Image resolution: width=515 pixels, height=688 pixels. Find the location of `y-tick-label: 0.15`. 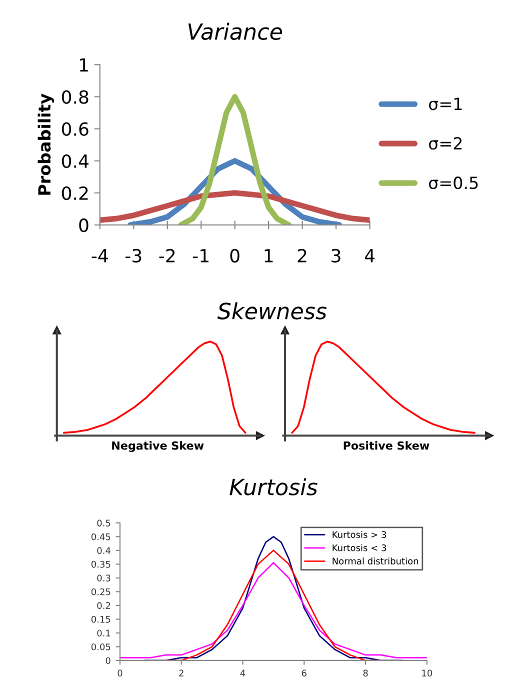

y-tick-label: 0.15 is located at coordinates (100, 619).